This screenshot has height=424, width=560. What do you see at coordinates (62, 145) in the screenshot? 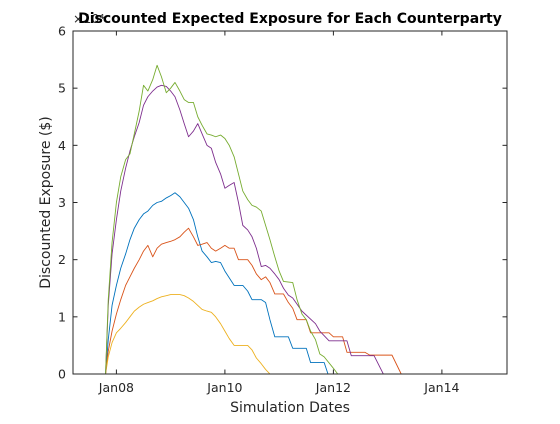
I see `y-tick-label: 4` at bounding box center [62, 145].